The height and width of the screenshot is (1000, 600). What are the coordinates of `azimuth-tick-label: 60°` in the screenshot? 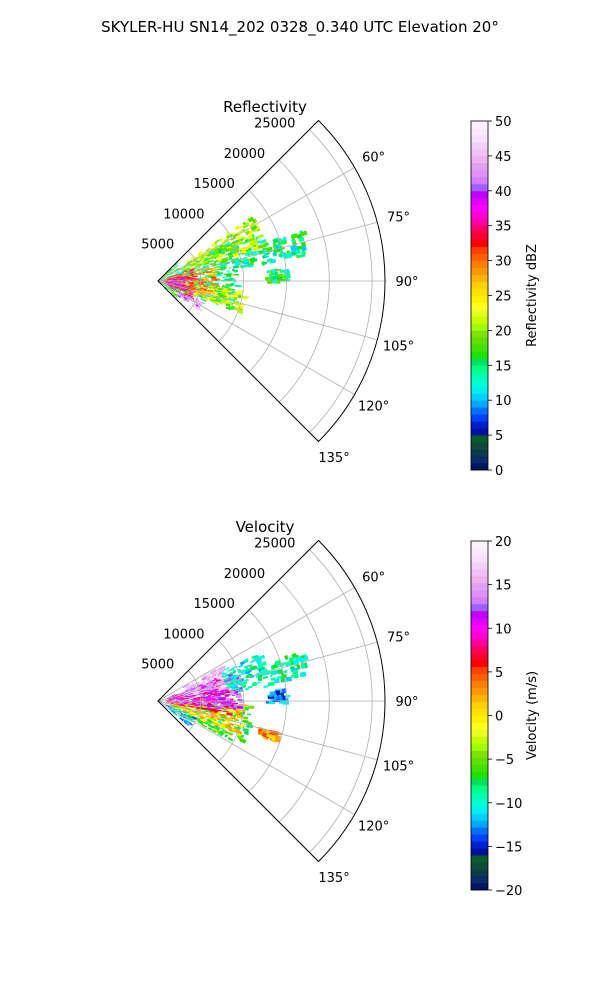 It's located at (373, 158).